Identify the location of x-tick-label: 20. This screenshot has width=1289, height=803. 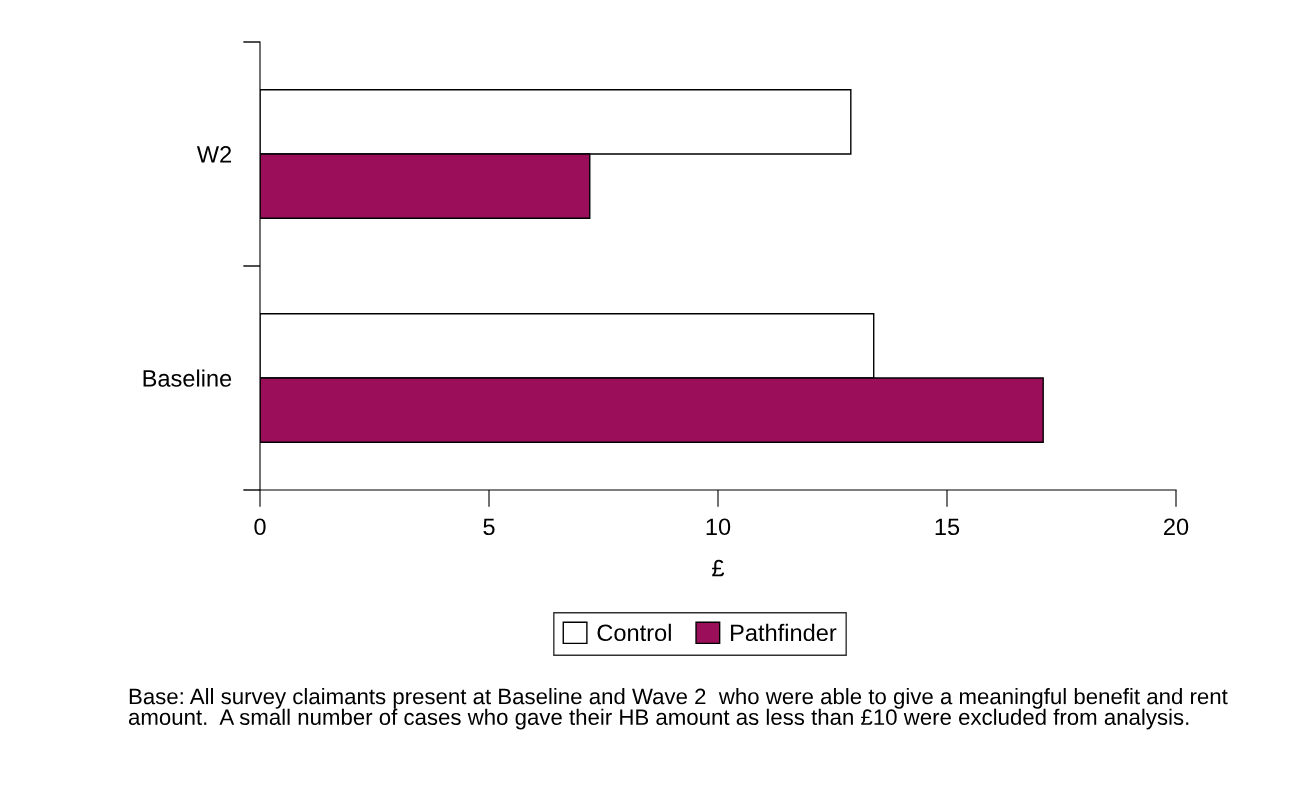
(1176, 527).